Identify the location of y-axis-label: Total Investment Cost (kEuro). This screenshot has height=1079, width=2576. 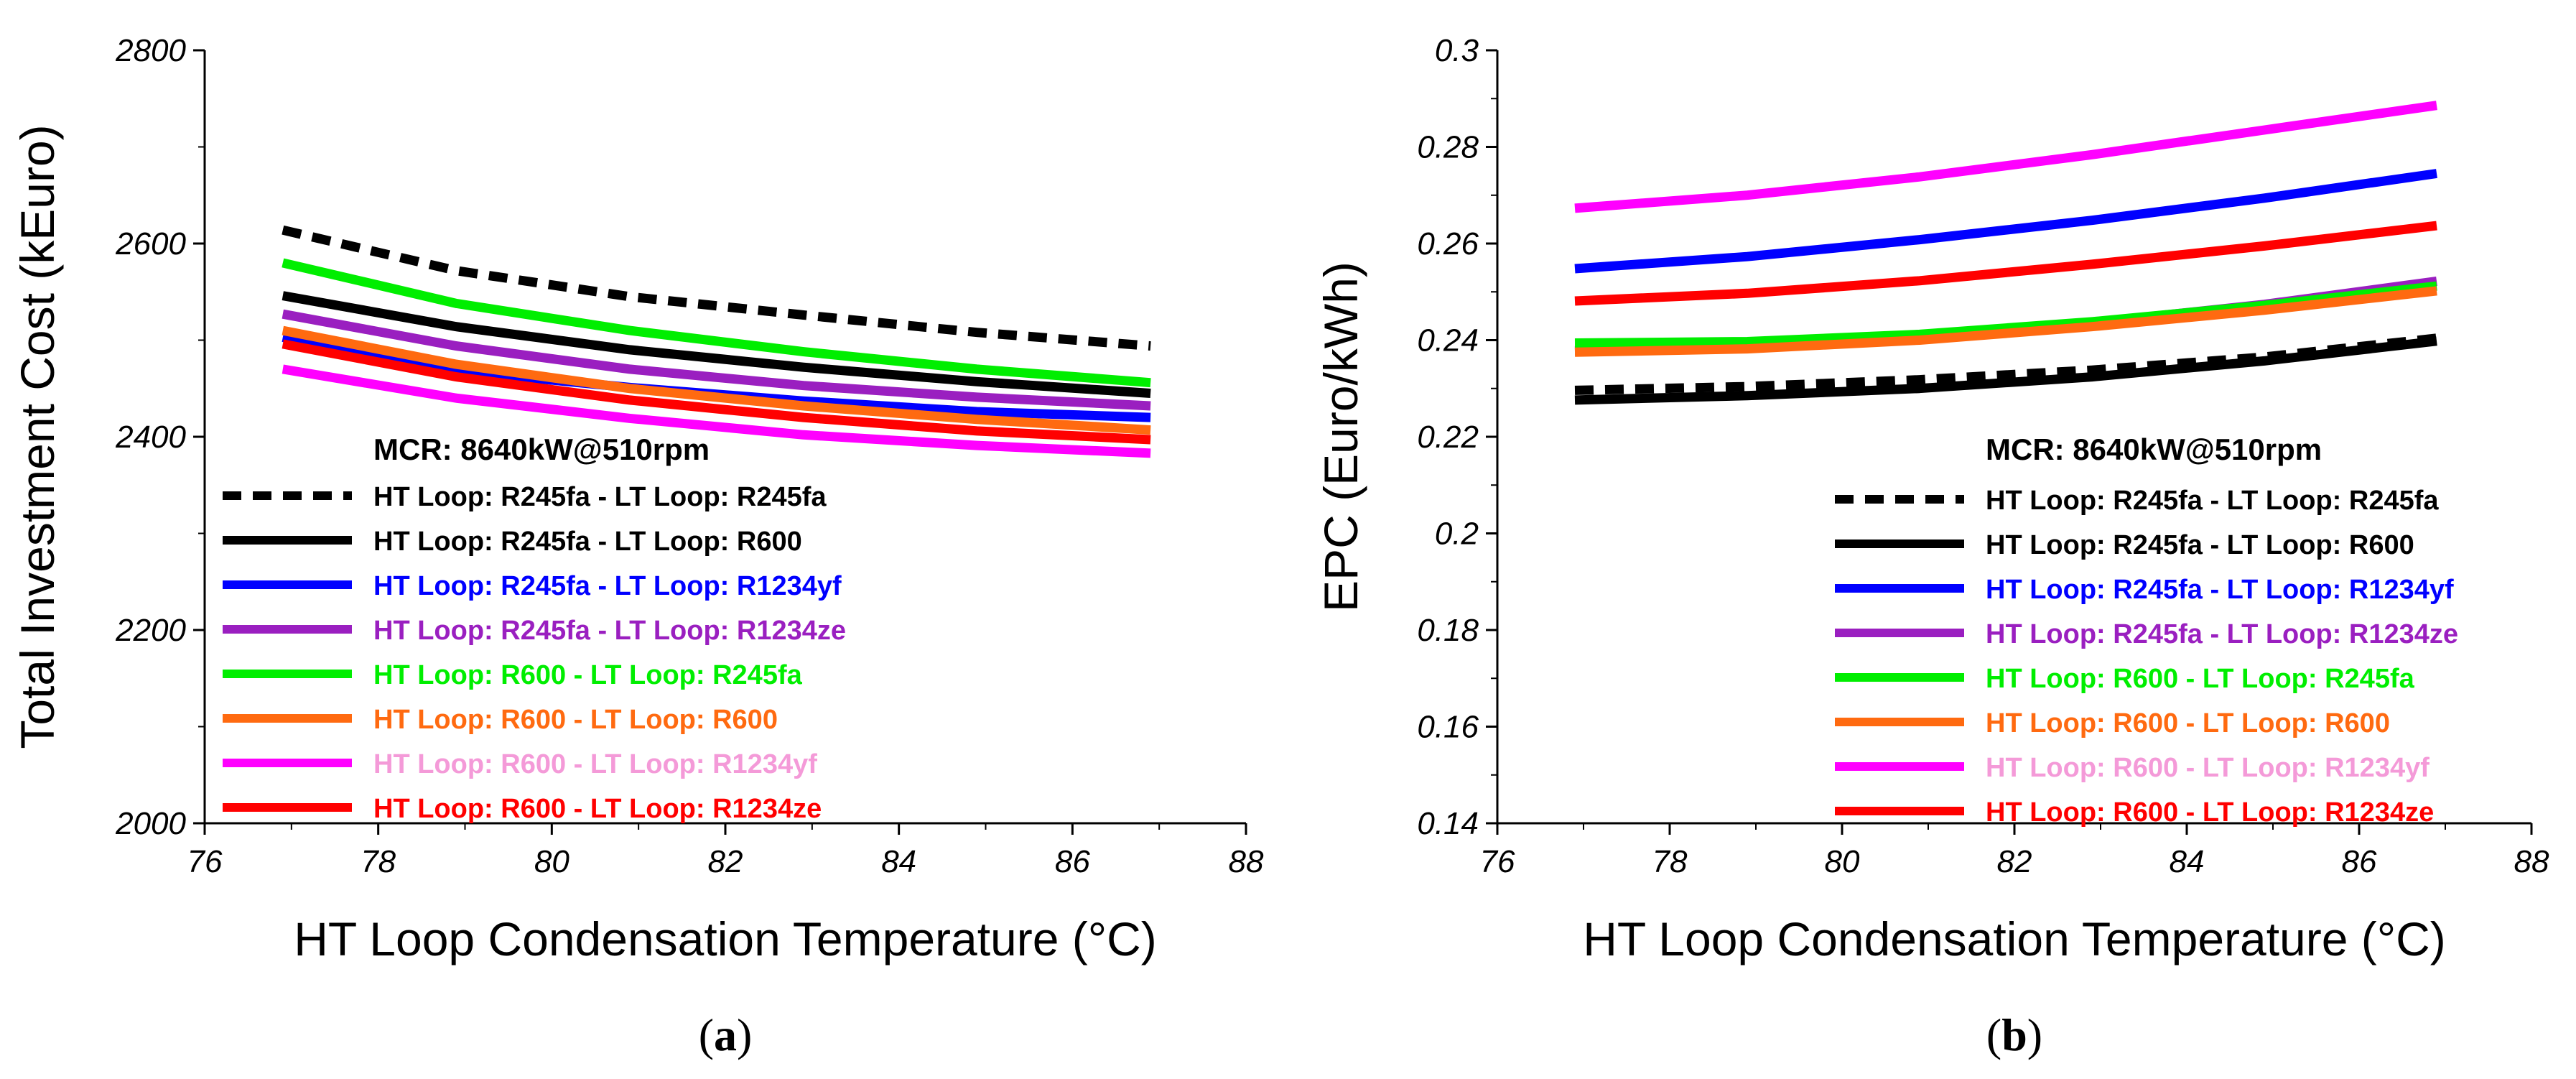
(37, 436).